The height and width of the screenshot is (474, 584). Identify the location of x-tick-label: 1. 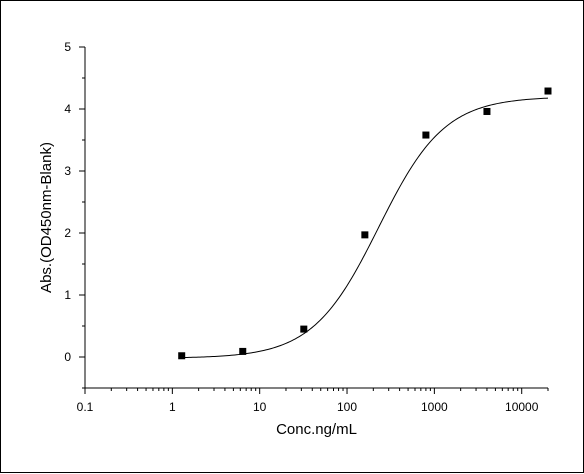
(172, 407).